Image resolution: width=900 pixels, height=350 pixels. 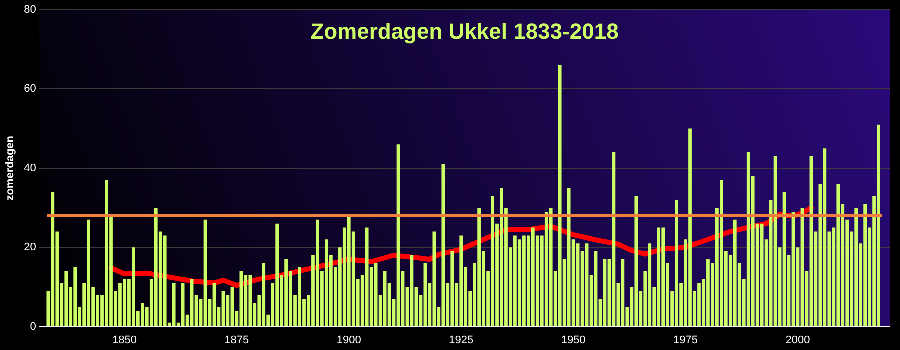 I want to click on x-tick-label: 1975, so click(x=686, y=340).